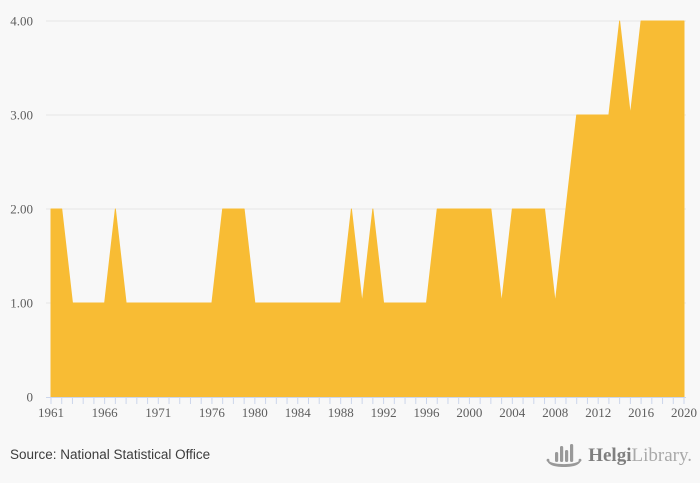  What do you see at coordinates (298, 412) in the screenshot?
I see `x-axis-label: 1984` at bounding box center [298, 412].